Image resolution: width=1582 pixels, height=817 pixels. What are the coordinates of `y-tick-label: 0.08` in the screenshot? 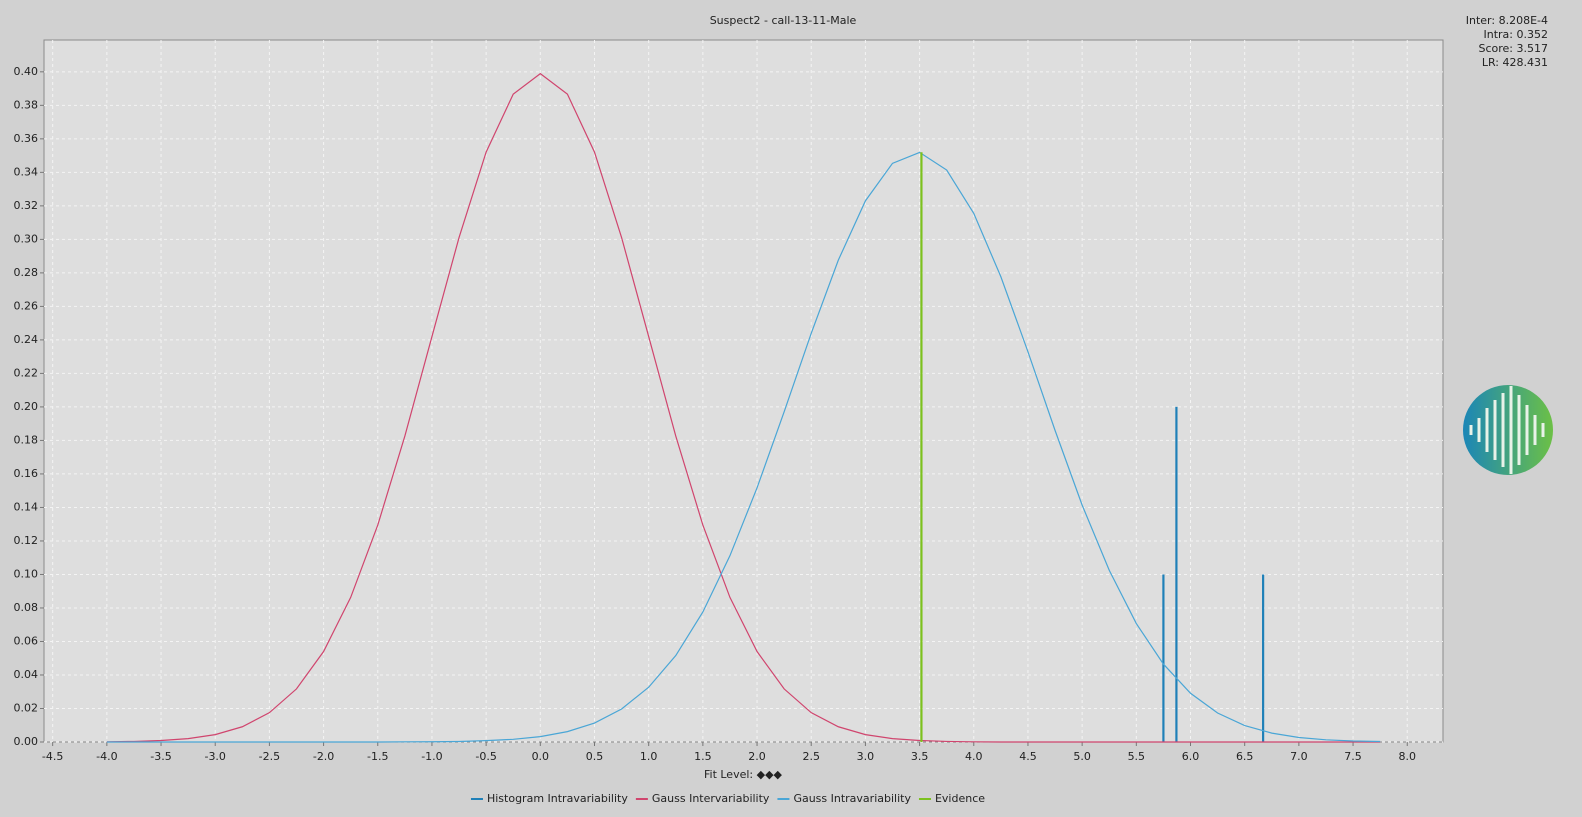 It's located at (26, 607).